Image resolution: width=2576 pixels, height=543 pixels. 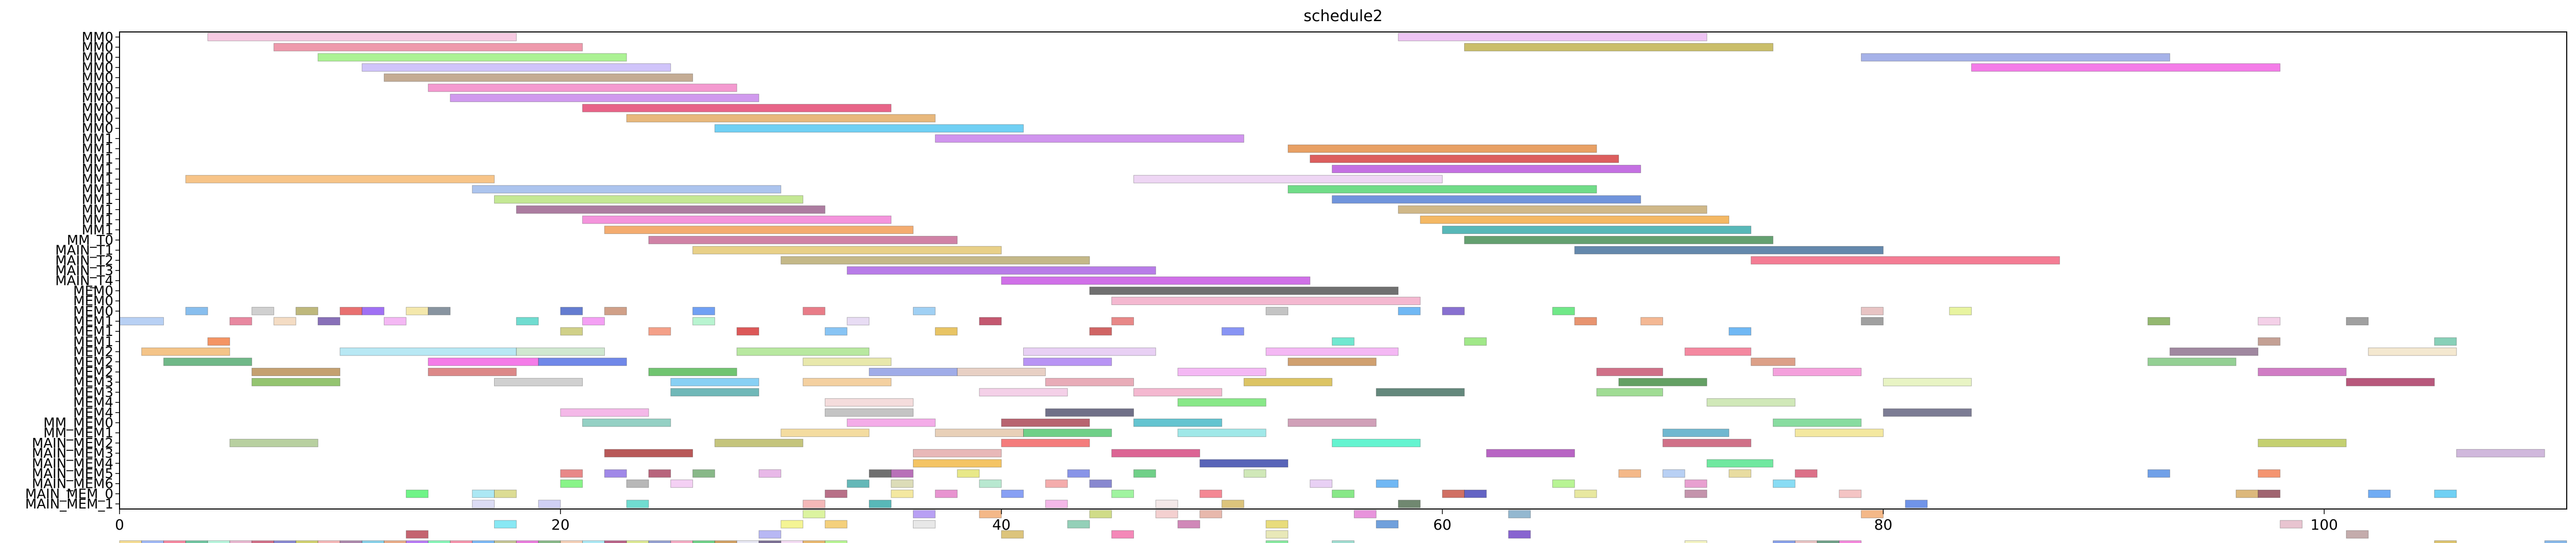 I want to click on y-tick-label: MAIN_MEM5, so click(x=72, y=474).